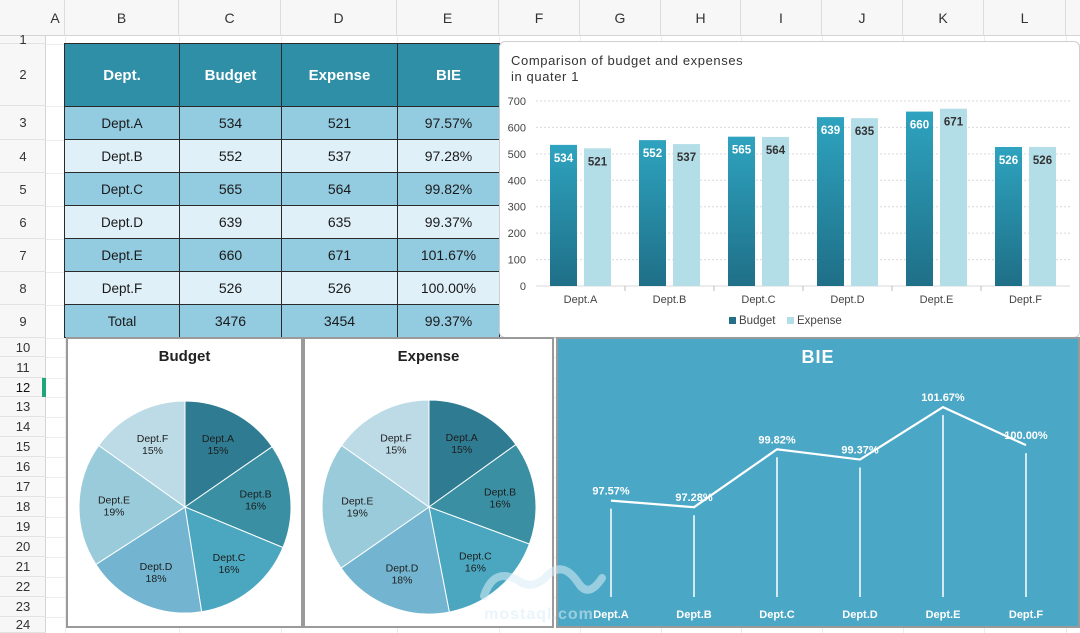 This screenshot has width=1080, height=633. Describe the element at coordinates (230, 18) in the screenshot. I see `column-header-c: C` at that location.